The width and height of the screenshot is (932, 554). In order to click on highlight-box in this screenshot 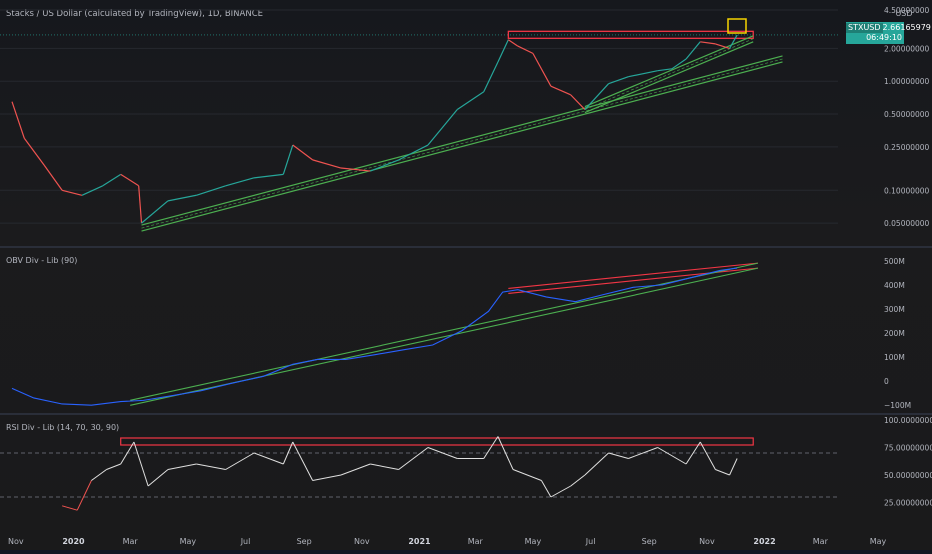, I will do `click(737, 26)`.